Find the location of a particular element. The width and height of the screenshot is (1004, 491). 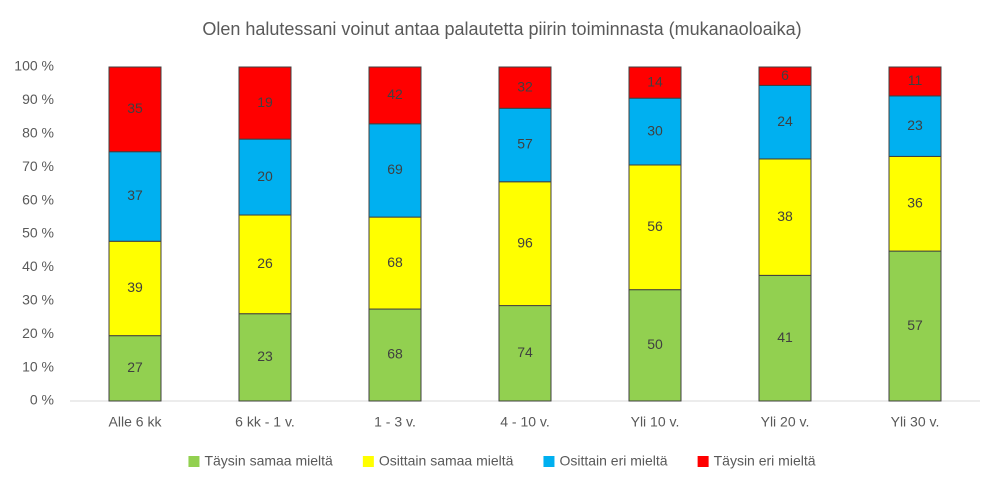

data-label: 32 is located at coordinates (525, 86).